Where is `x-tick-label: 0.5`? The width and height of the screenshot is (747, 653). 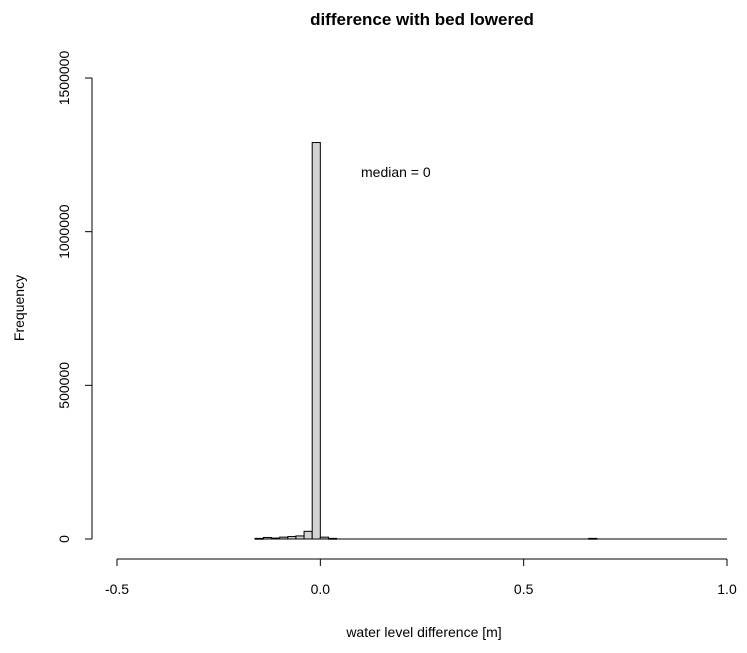
x-tick-label: 0.5 is located at coordinates (524, 589).